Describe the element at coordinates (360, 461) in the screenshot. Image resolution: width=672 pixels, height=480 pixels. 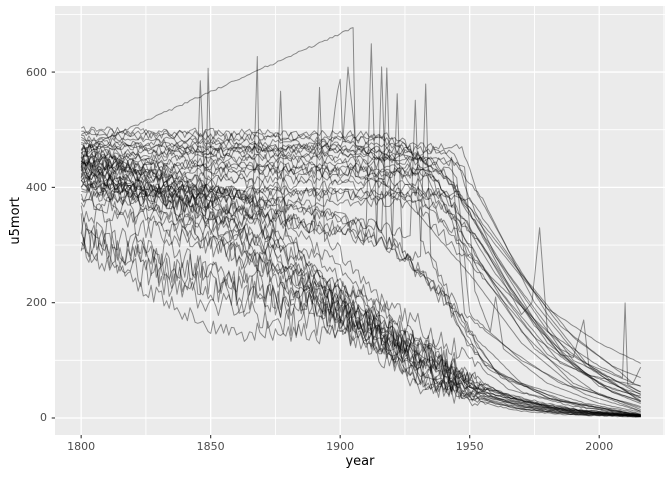
I see `x-axis-title: year` at that location.